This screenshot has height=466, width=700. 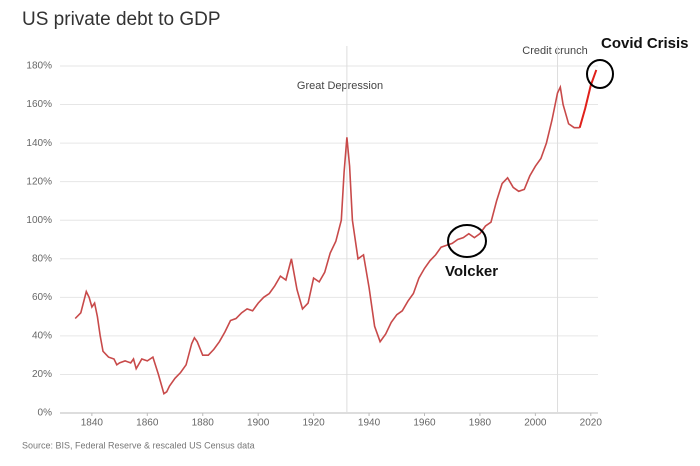 What do you see at coordinates (203, 423) in the screenshot?
I see `x-tick-label: 1880` at bounding box center [203, 423].